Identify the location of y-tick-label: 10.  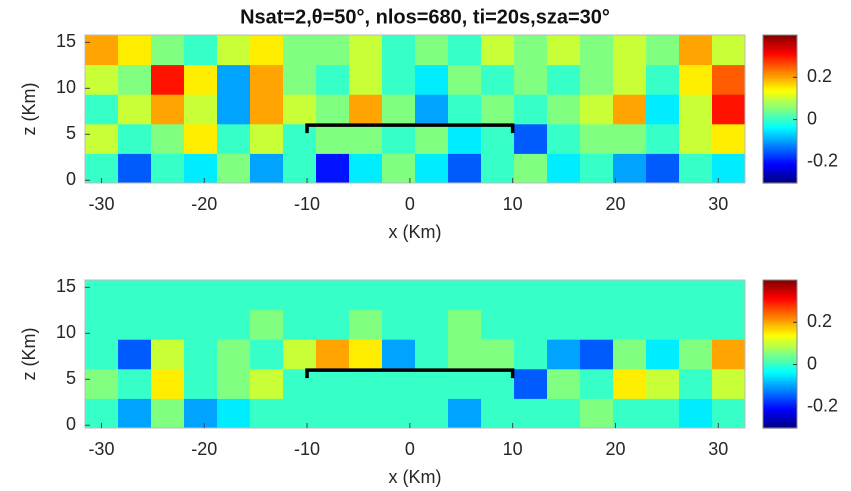
(66, 332).